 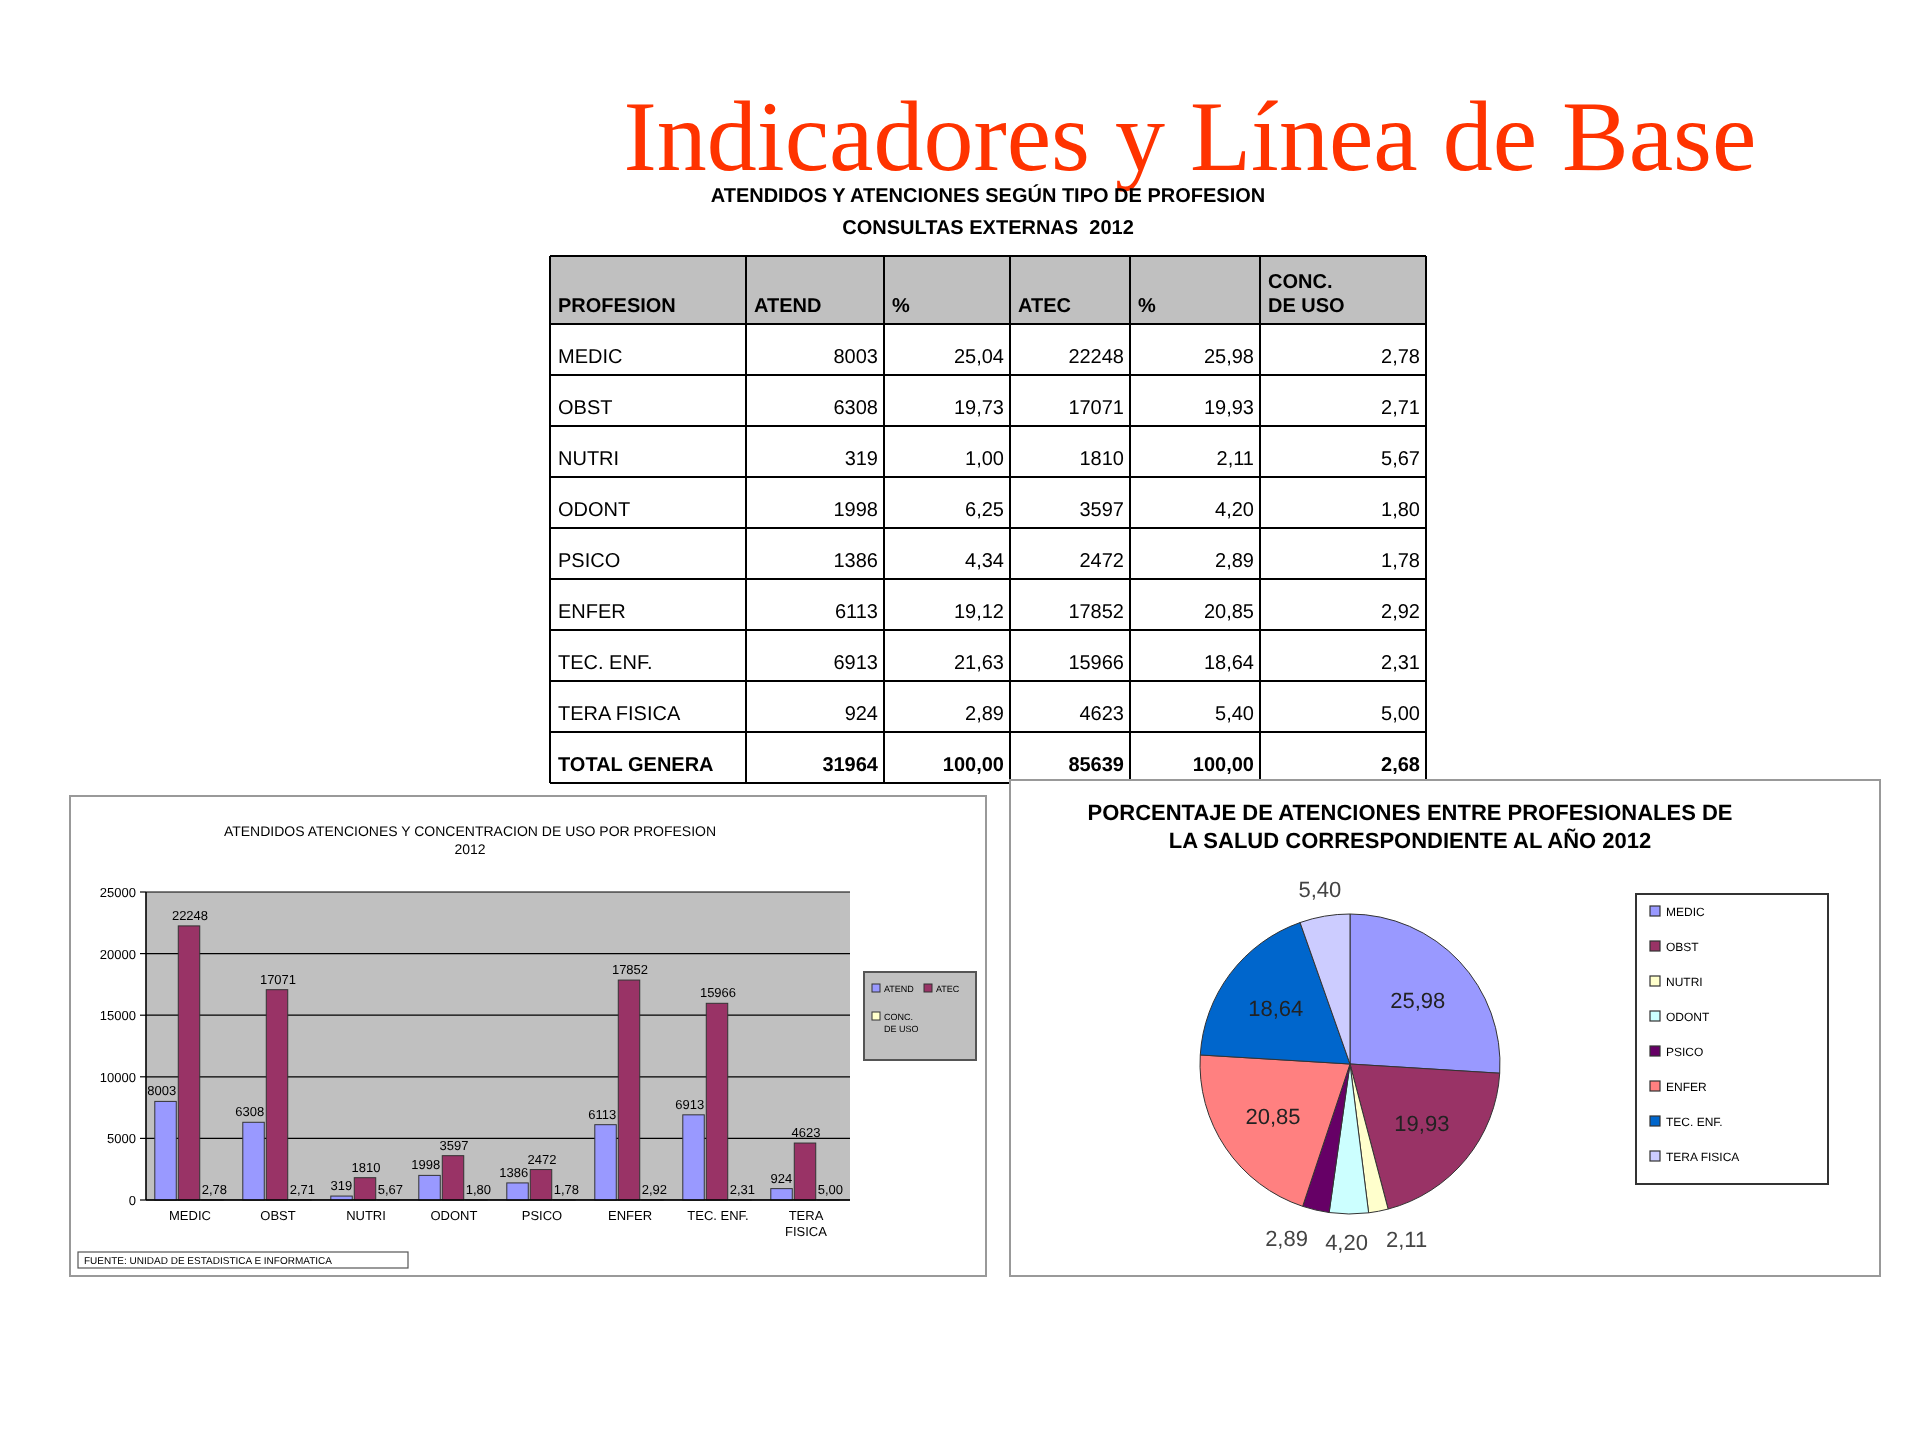 I want to click on data-label: 22248, so click(x=1096, y=358).